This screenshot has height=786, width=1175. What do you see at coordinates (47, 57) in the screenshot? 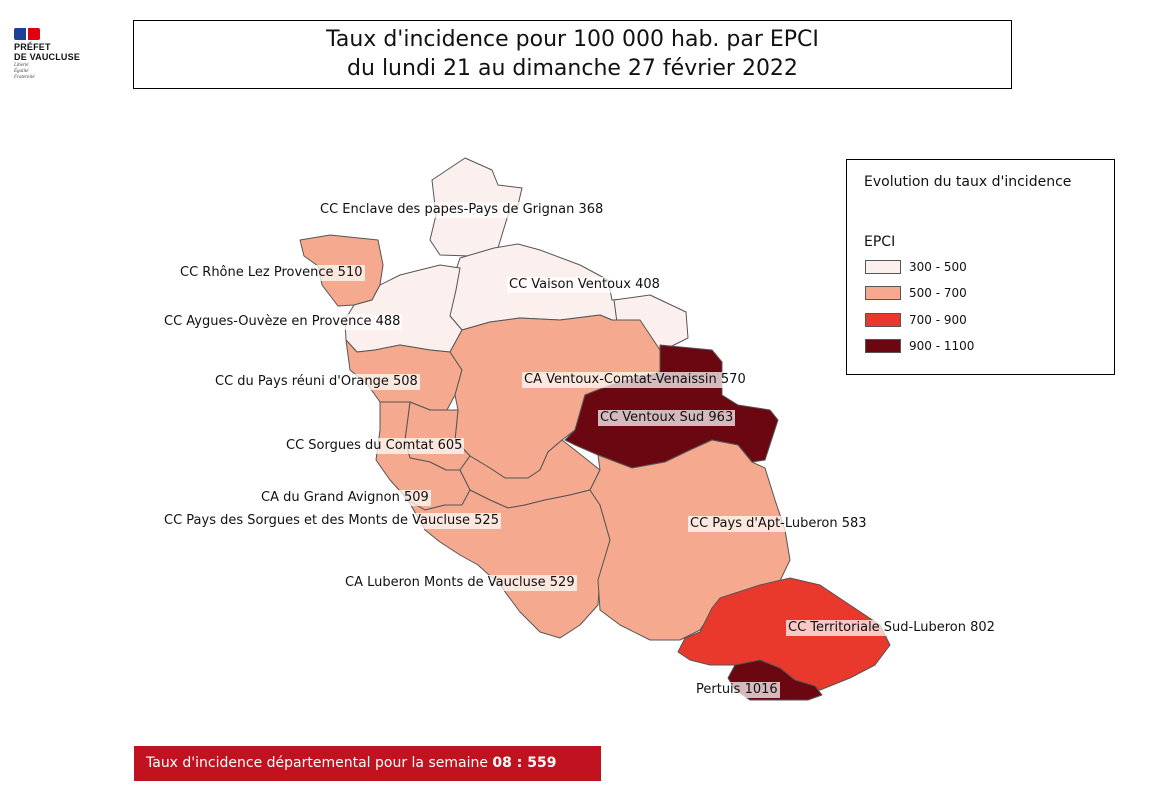
I see `logo-line-2: DE VAUCLUSE` at bounding box center [47, 57].